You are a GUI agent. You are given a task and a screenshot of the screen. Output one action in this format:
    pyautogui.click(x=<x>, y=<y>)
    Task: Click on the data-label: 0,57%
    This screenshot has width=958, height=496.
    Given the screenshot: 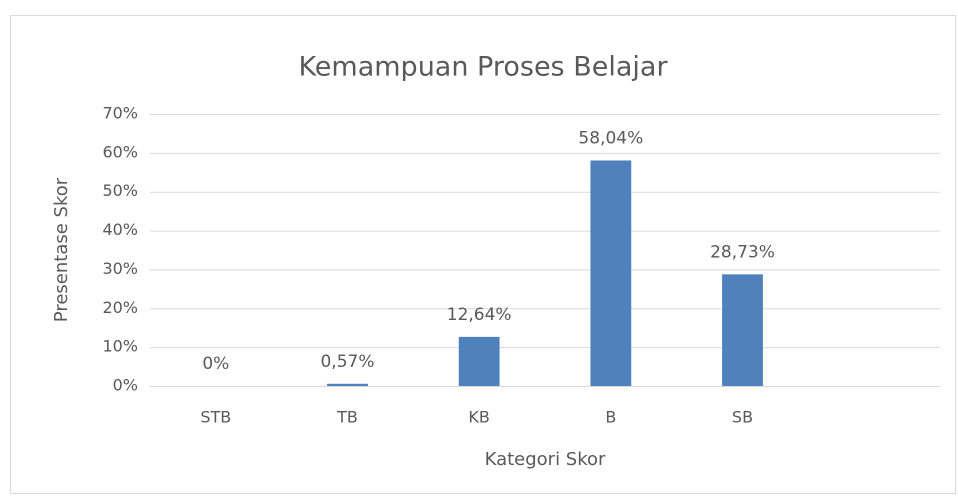 What is the action you would take?
    pyautogui.click(x=347, y=362)
    